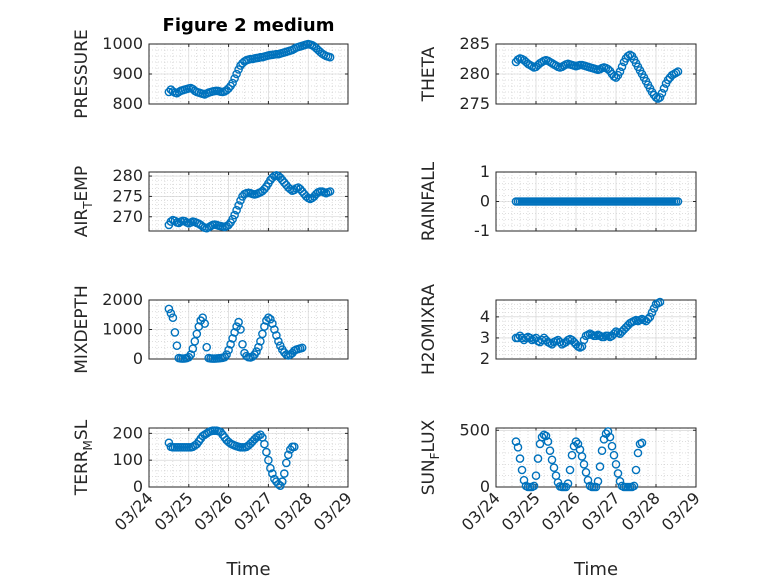 The width and height of the screenshot is (778, 583). What do you see at coordinates (485, 337) in the screenshot?
I see `y-tick-label: 3` at bounding box center [485, 337].